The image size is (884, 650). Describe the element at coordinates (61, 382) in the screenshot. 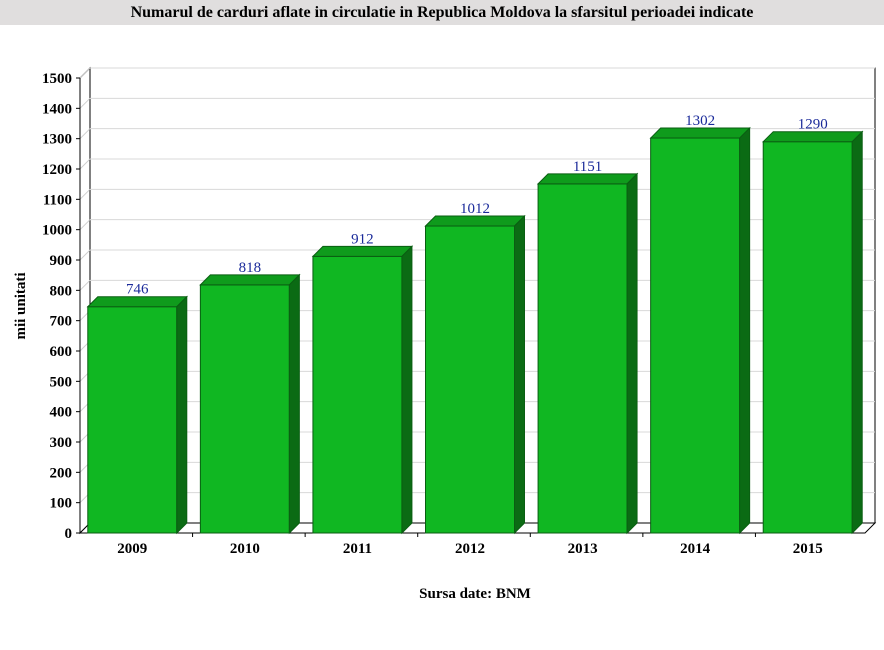

I see `y-tick-label: 500` at that location.